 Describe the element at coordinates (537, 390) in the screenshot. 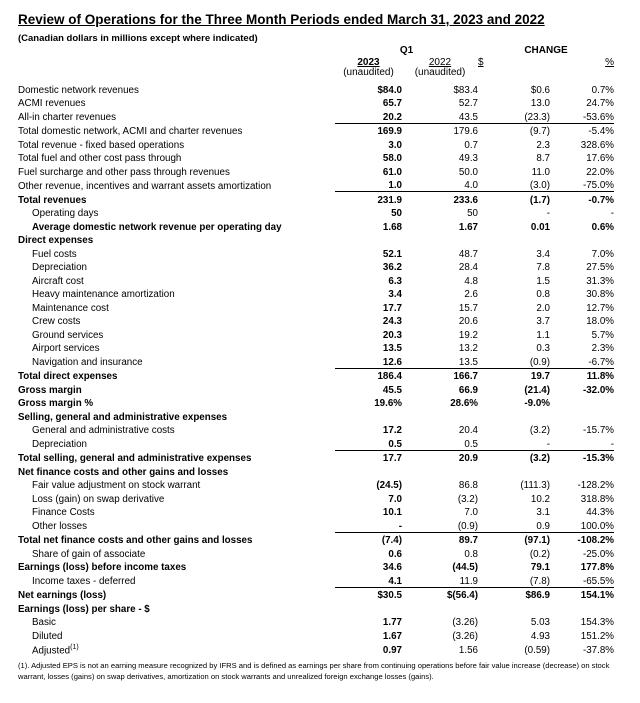

I see `cell: (21.4)` at that location.